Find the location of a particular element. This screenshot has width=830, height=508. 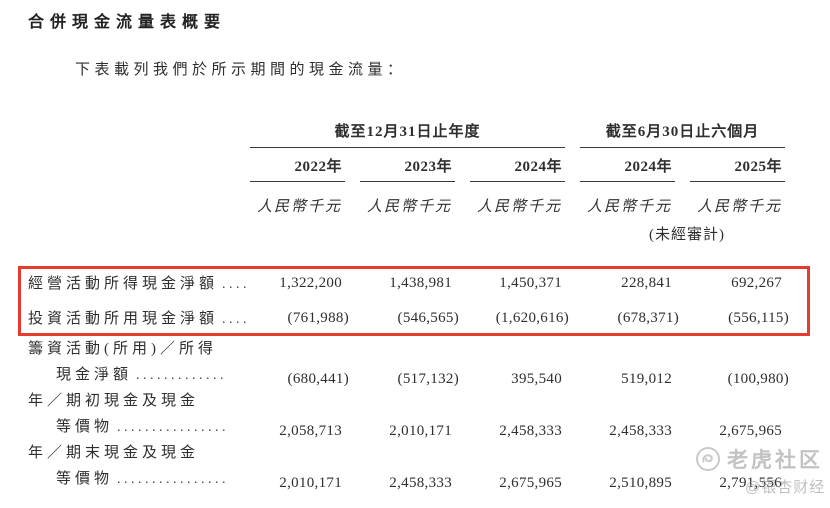

year-header-row: 2022年 2023年 2024年 2024年 2025年 is located at coordinates (405, 165).